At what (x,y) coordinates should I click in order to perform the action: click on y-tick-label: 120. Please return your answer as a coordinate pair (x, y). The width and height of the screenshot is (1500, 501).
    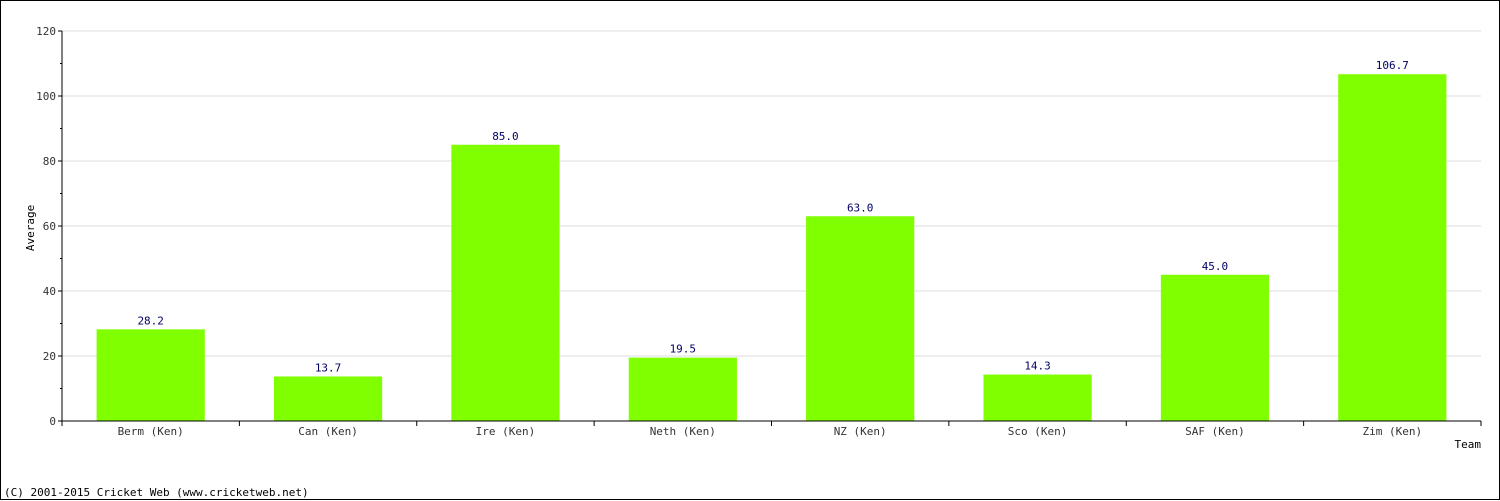
    Looking at the image, I should click on (46, 31).